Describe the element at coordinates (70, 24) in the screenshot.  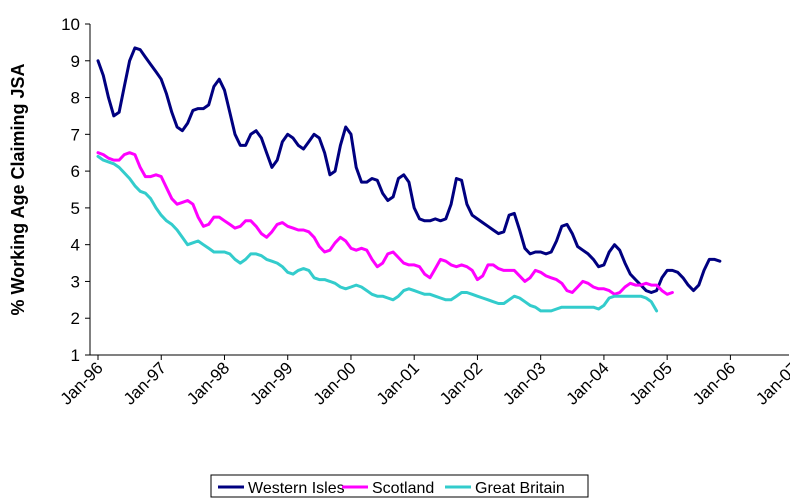
I see `y-tick-label: 10` at that location.